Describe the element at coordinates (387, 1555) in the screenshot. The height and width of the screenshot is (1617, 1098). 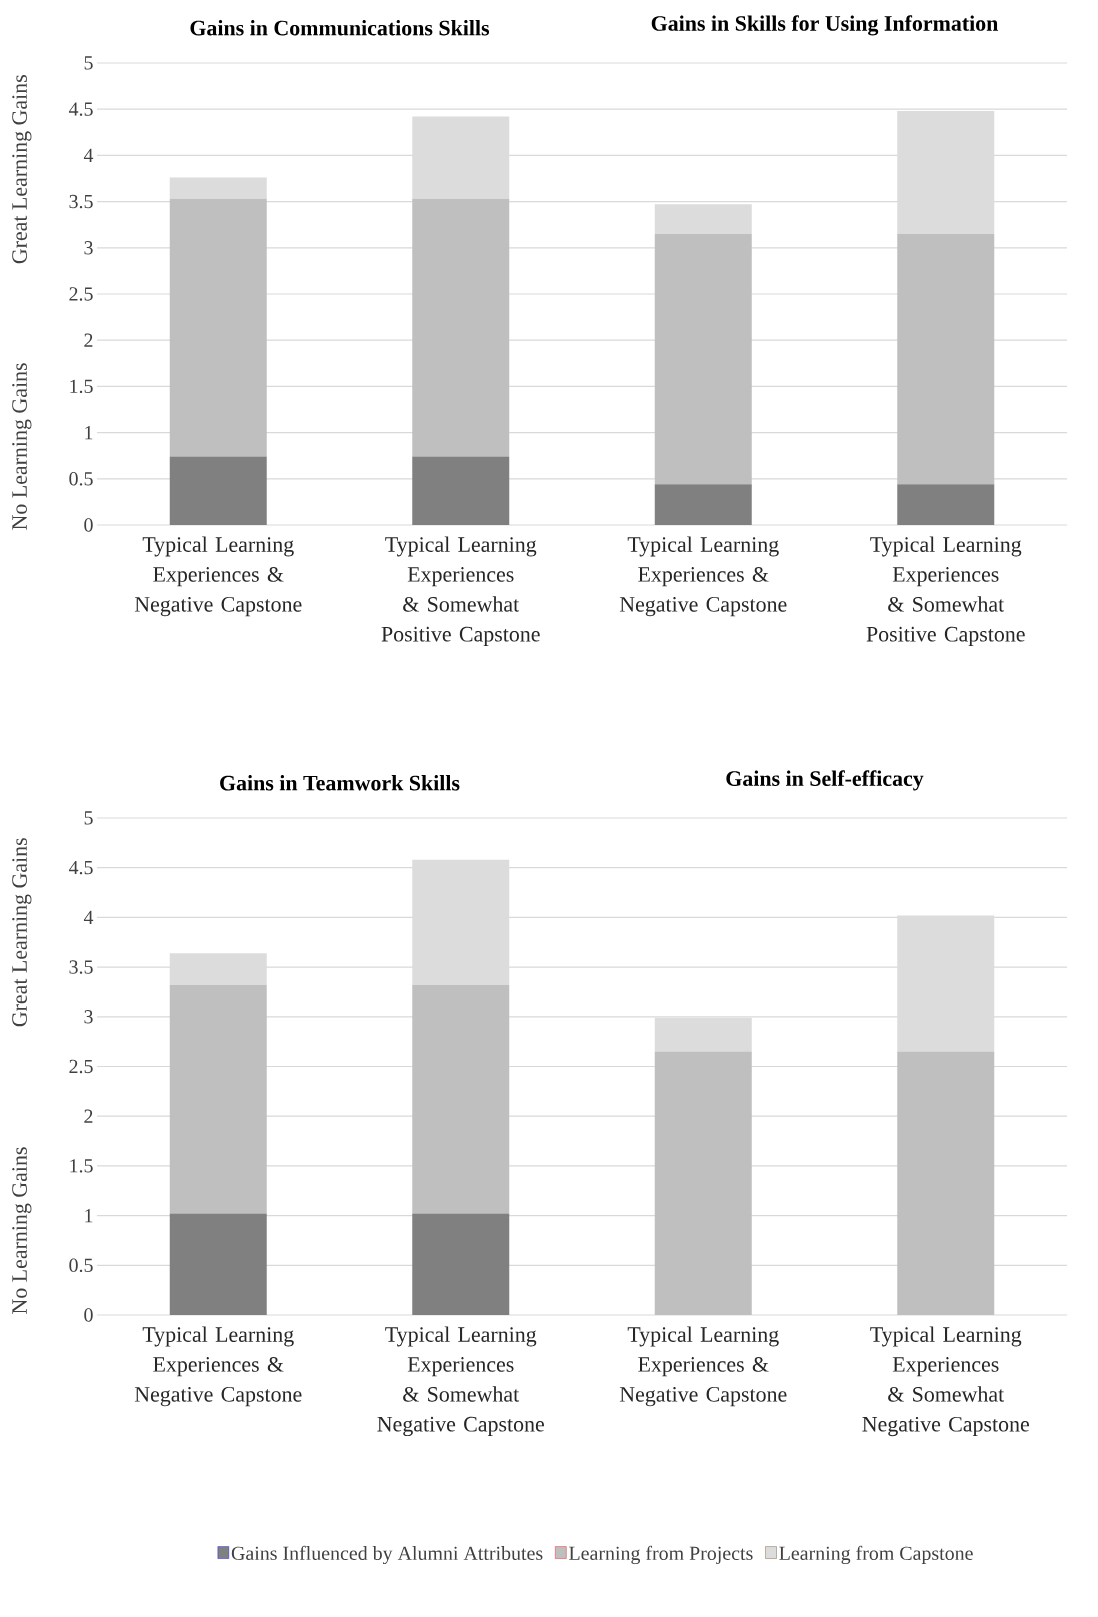
I see `legend-label: Gains Influenced by Alumni Attributes` at that location.